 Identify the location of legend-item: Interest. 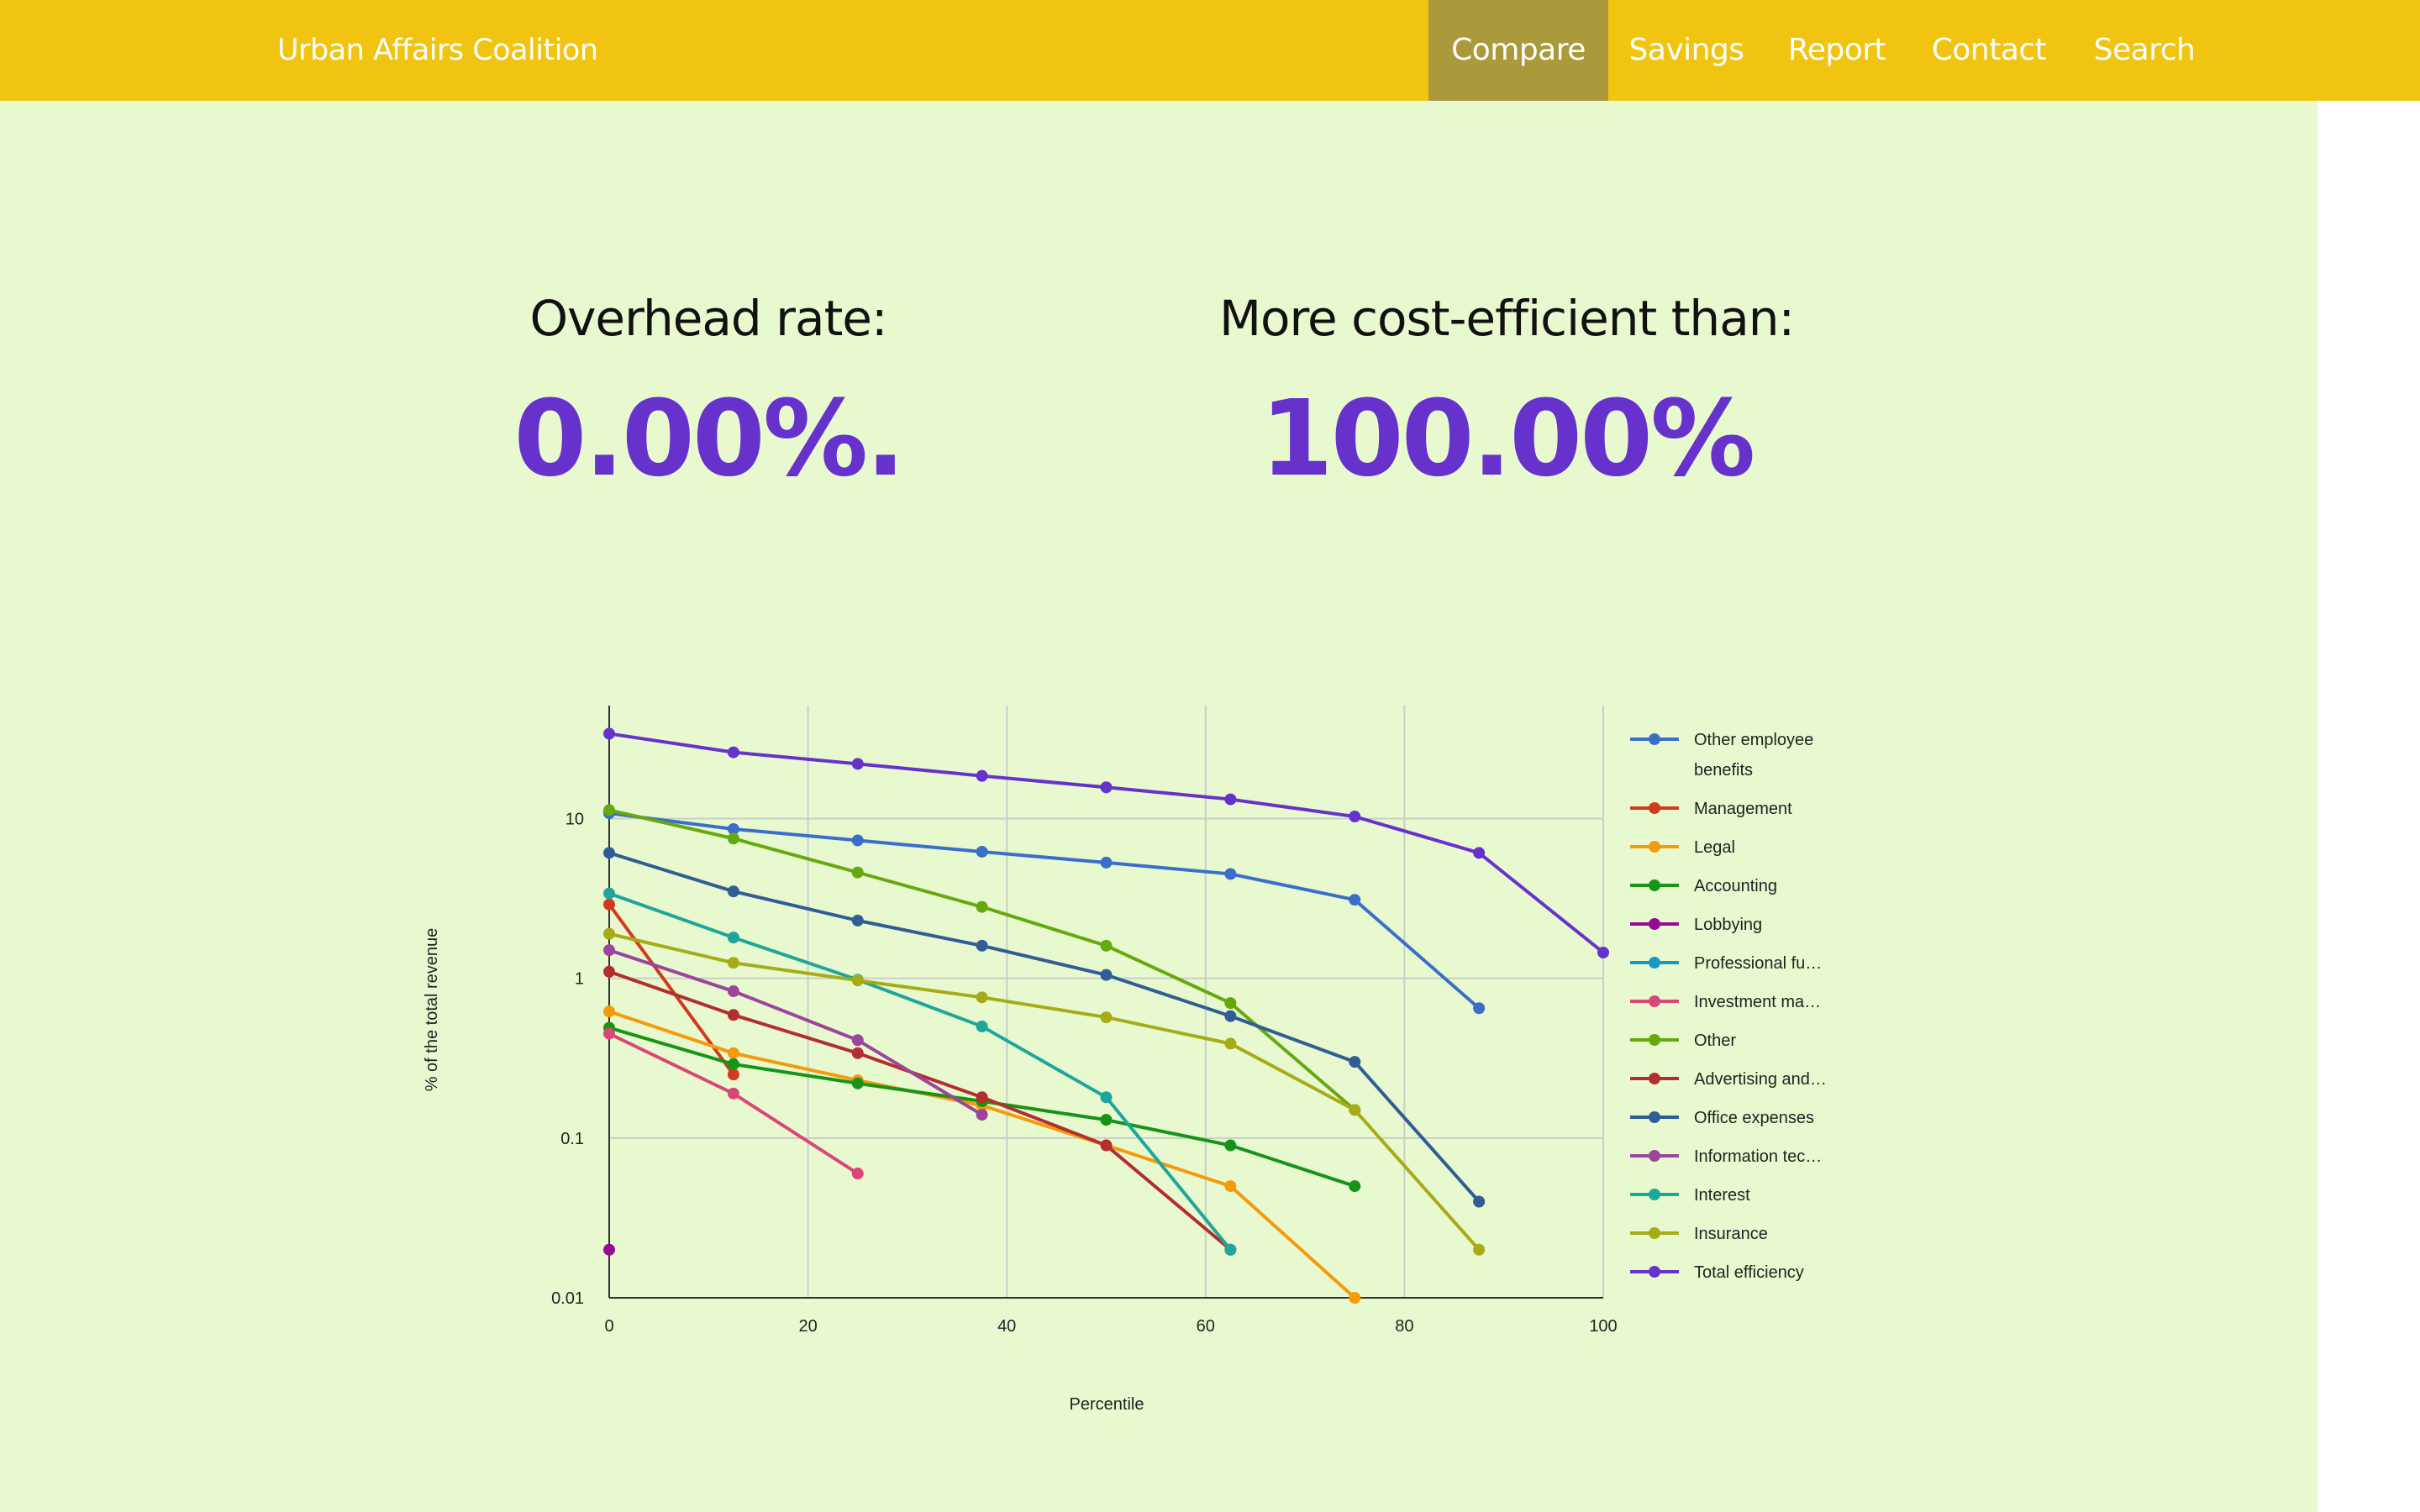
(1690, 1195).